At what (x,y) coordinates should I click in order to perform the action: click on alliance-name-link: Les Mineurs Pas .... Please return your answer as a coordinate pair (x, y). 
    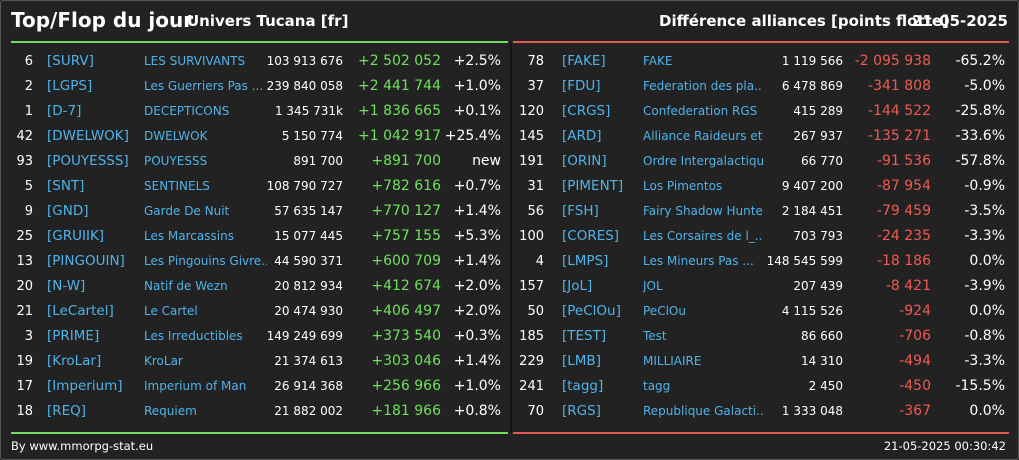
    Looking at the image, I should click on (698, 261).